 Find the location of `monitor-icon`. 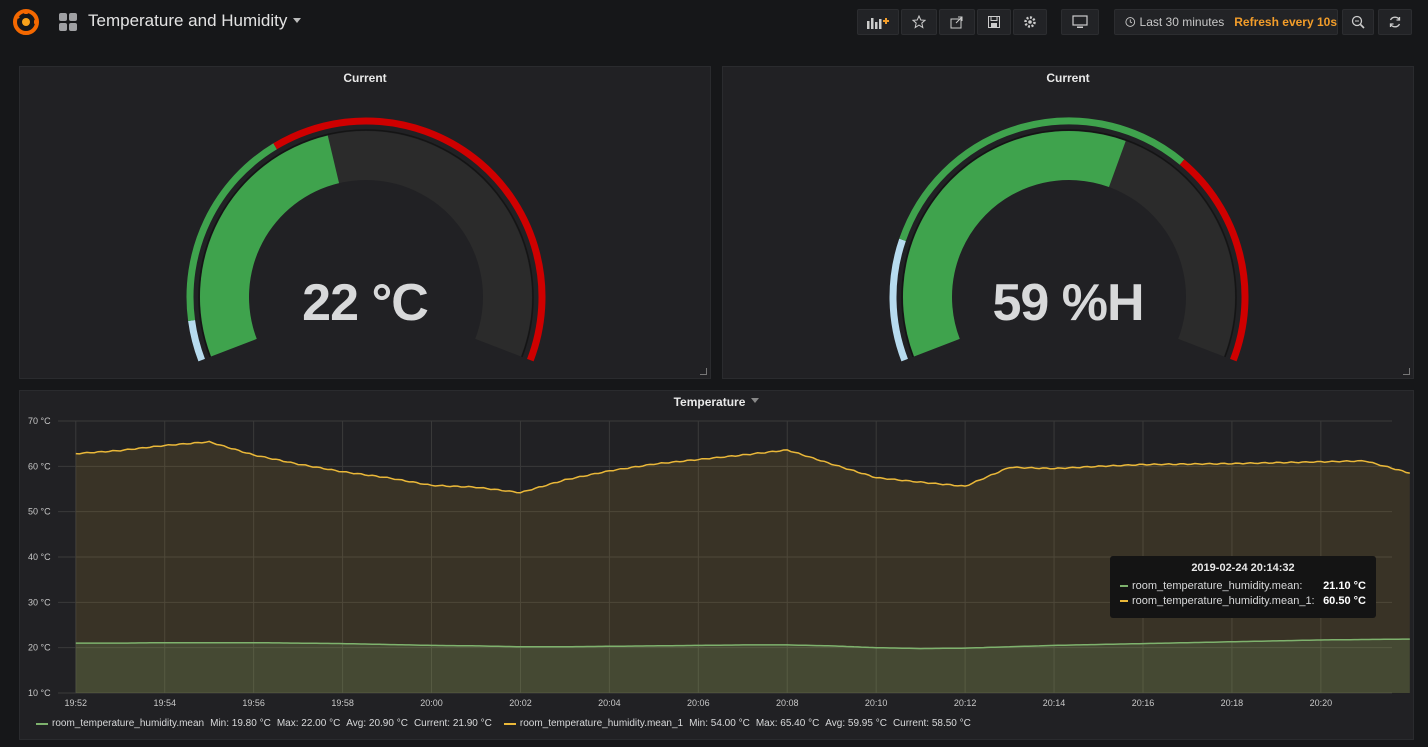

monitor-icon is located at coordinates (1080, 21).